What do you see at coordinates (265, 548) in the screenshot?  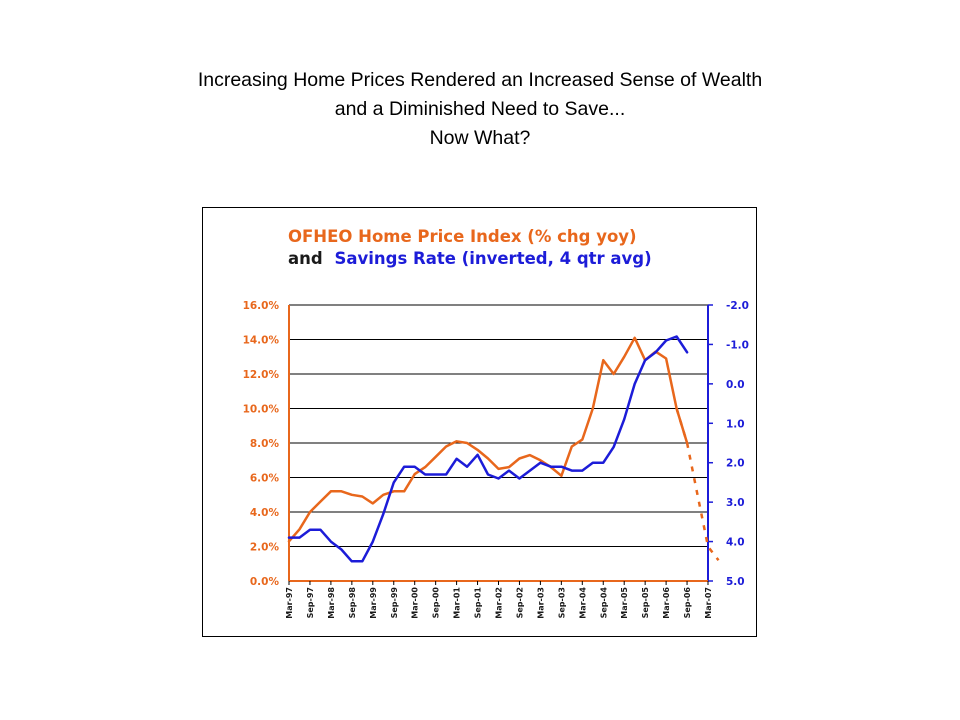 I see `y-left-tick-label: 2.0%` at bounding box center [265, 548].